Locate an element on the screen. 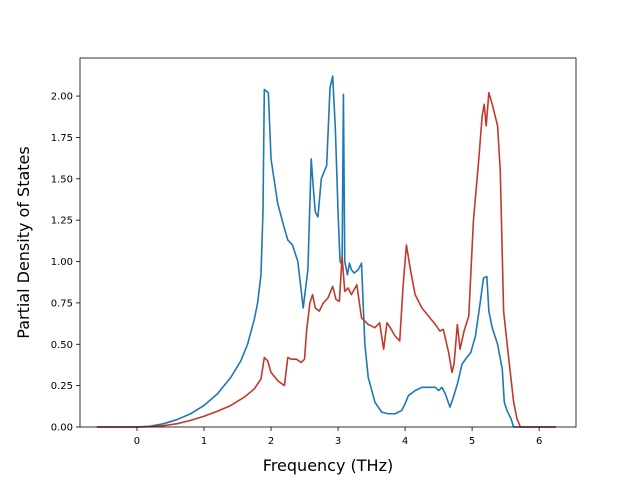 This screenshot has height=480, width=640. y-tick-label: 2.00 is located at coordinates (62, 97).